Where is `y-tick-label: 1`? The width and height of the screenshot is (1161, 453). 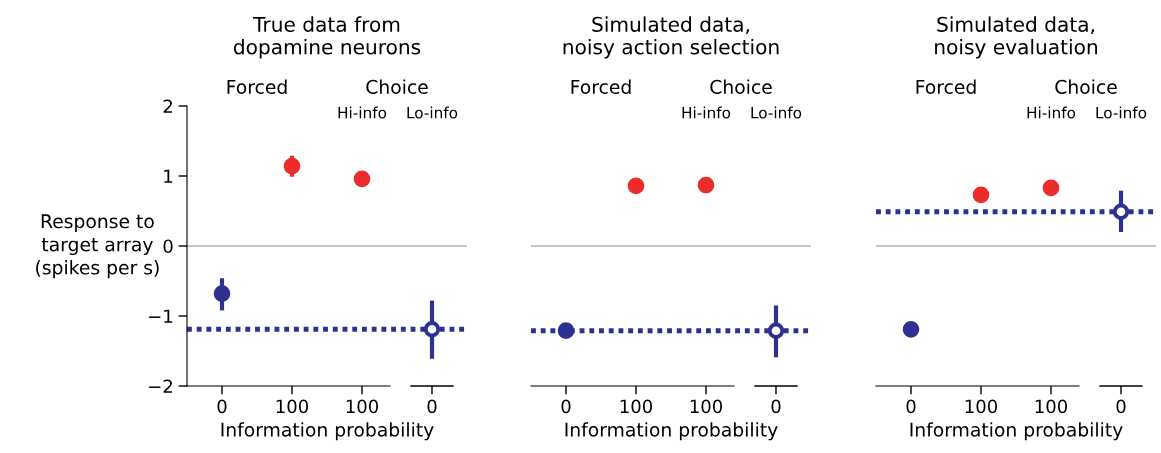
y-tick-label: 1 is located at coordinates (168, 176).